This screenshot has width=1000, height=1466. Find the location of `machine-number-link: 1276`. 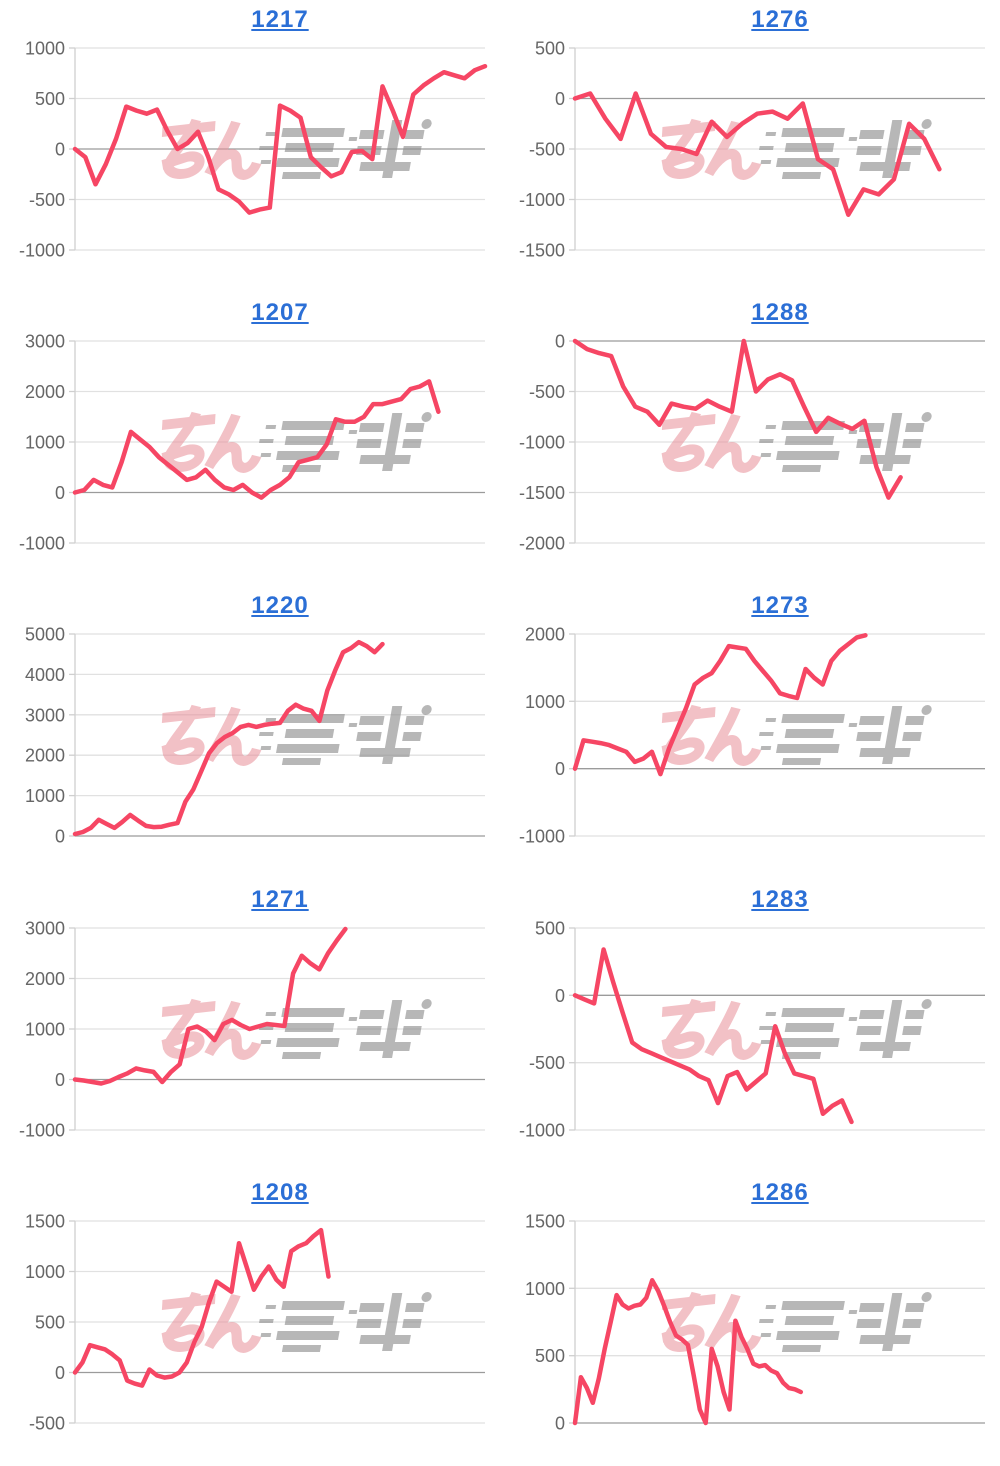

machine-number-link: 1276 is located at coordinates (780, 19).